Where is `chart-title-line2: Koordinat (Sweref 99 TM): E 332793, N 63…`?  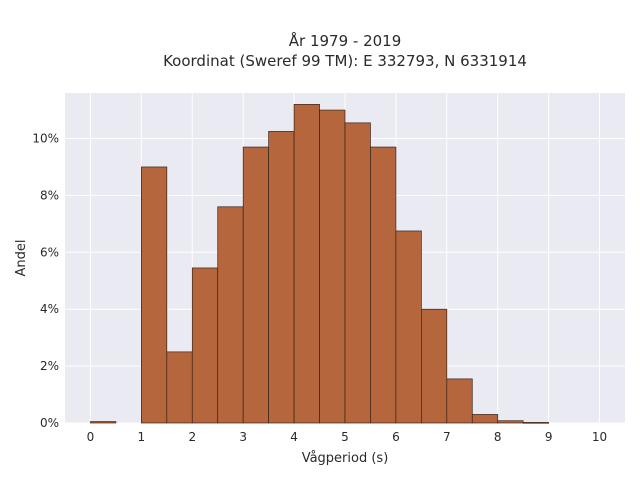 chart-title-line2: Koordinat (Sweref 99 TM): E 332793, N 63… is located at coordinates (345, 61).